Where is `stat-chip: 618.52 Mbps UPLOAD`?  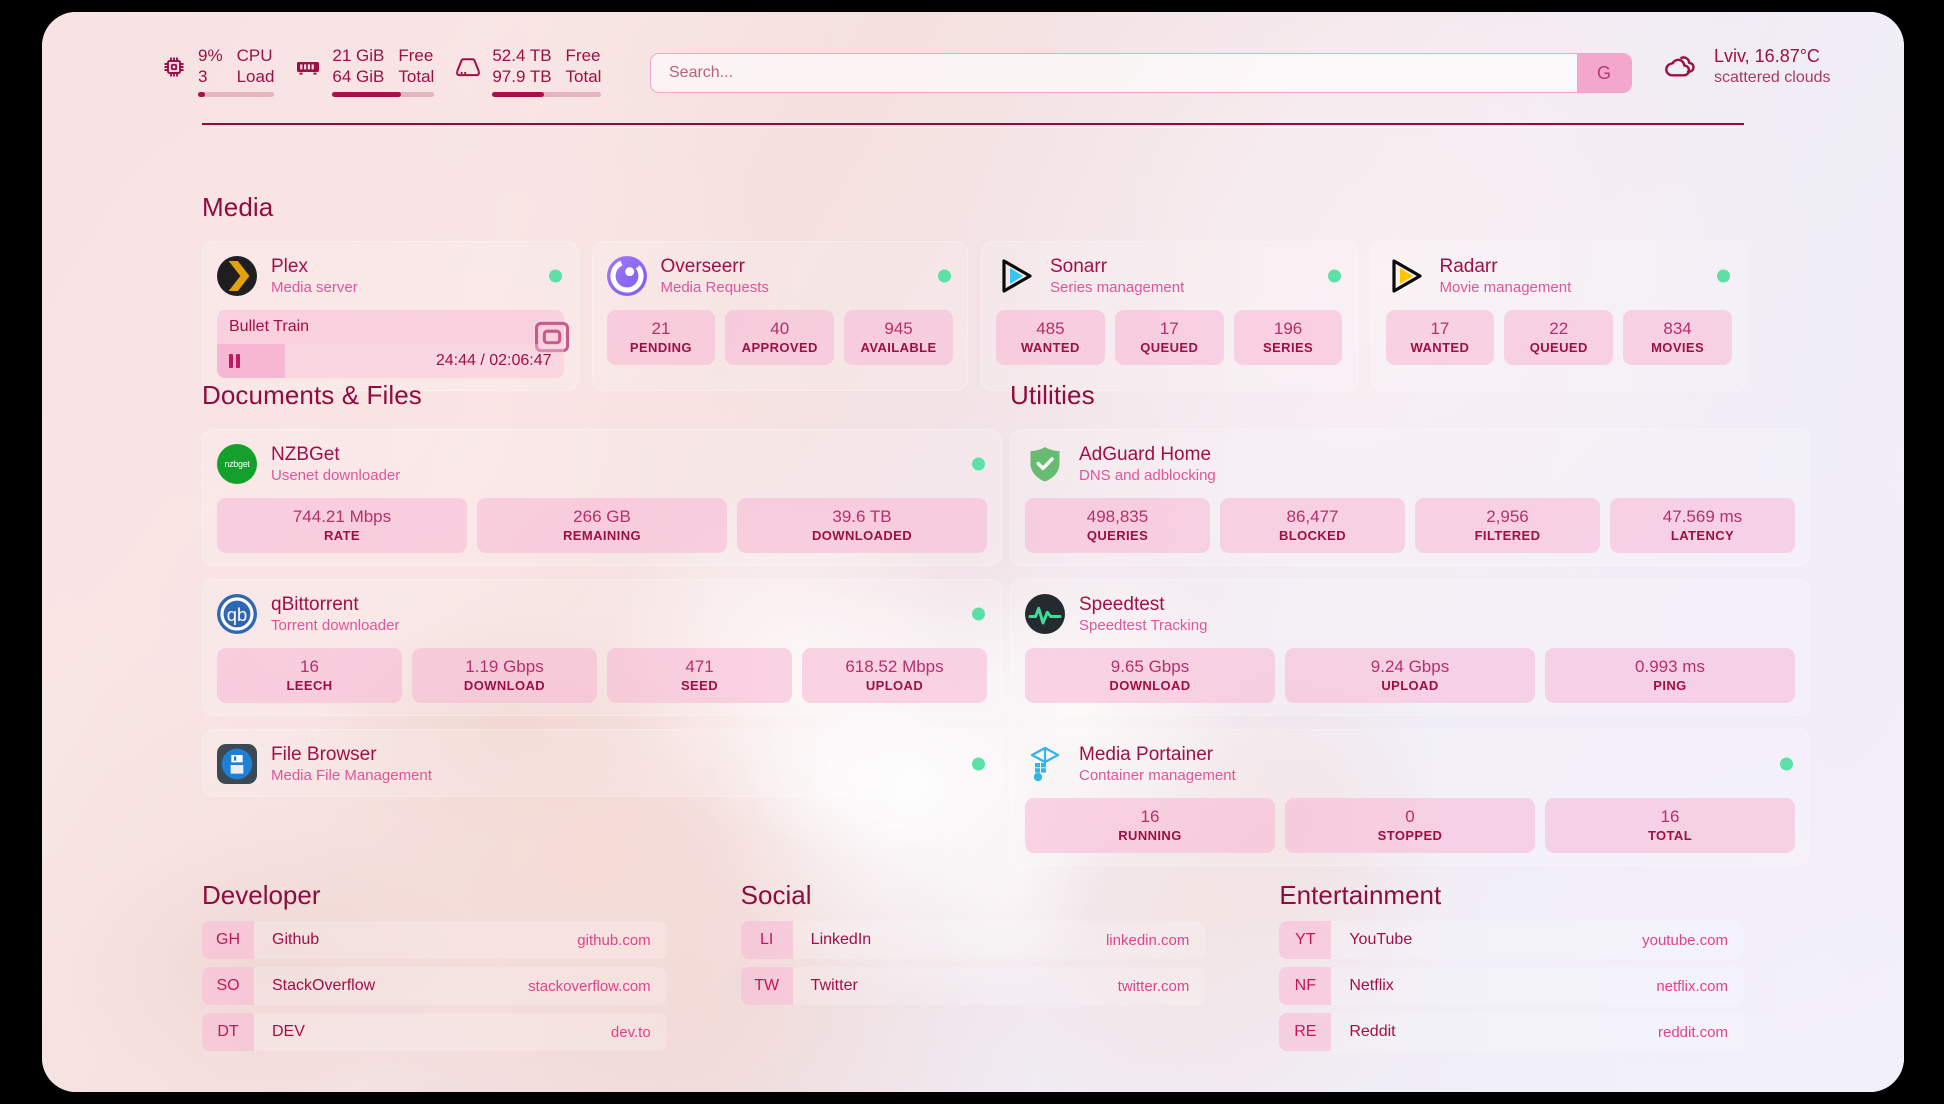 stat-chip: 618.52 Mbps UPLOAD is located at coordinates (894, 675).